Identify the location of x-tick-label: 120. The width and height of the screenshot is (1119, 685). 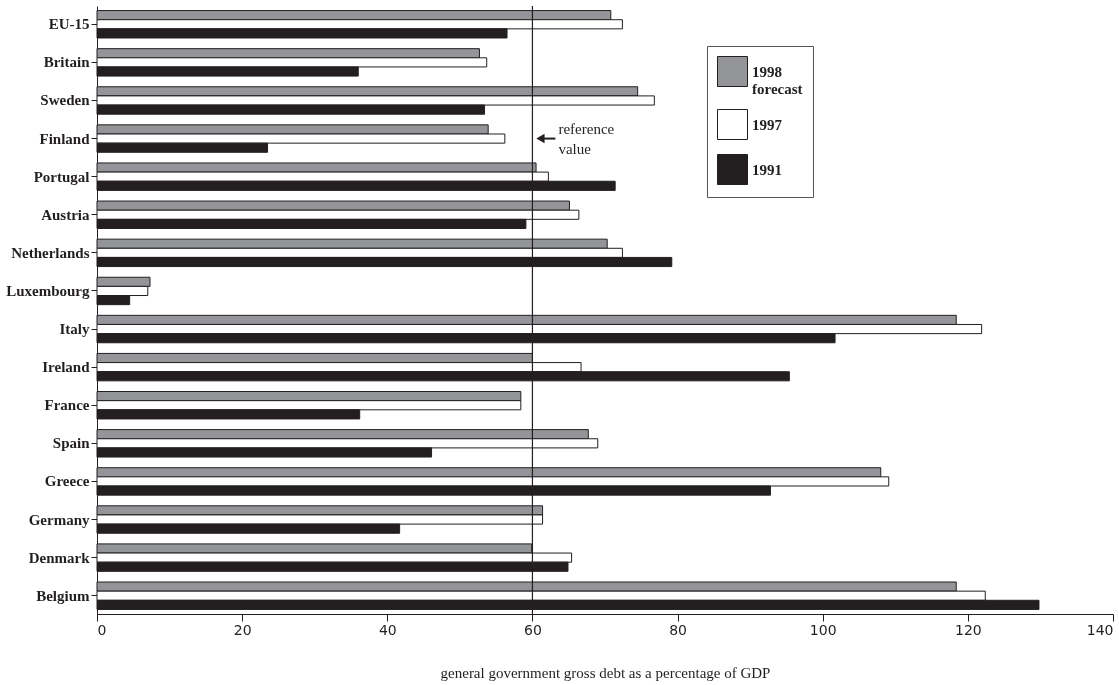
(968, 629).